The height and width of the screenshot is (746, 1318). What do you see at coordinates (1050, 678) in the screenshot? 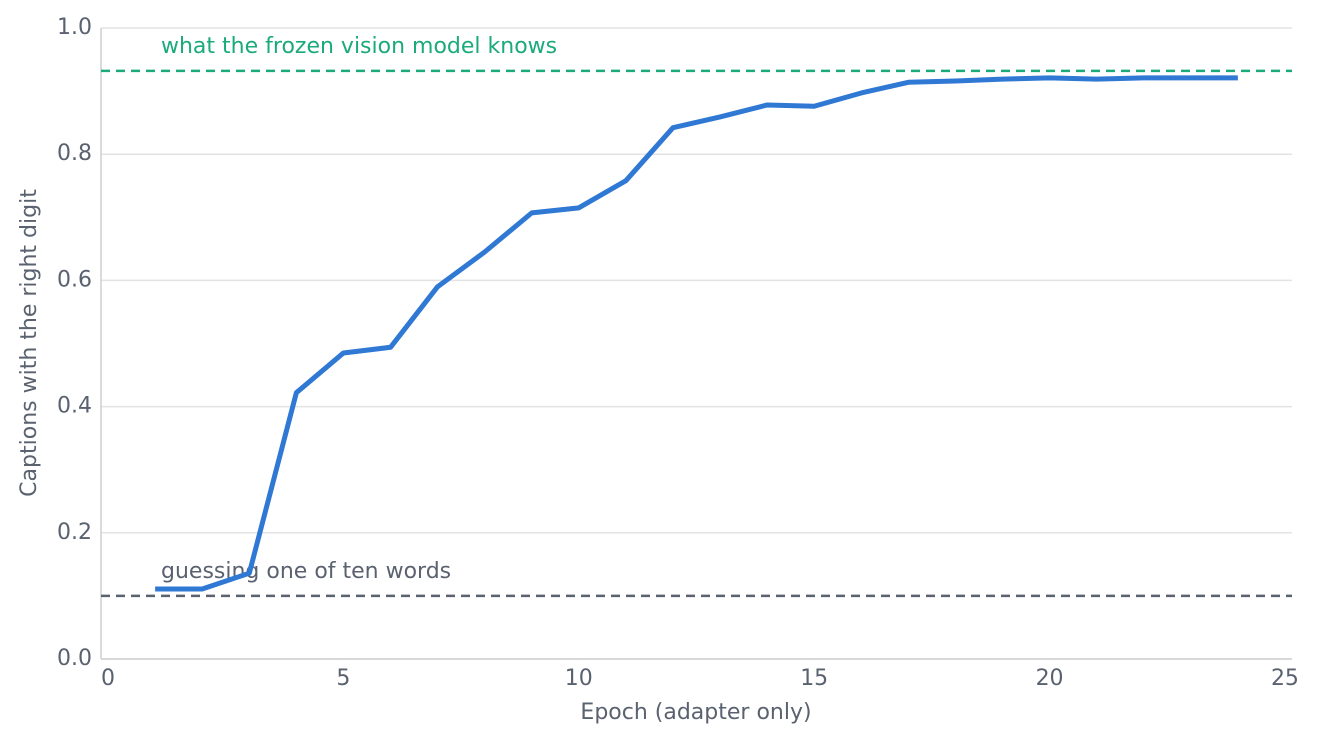
I see `x-tick-label: 20` at bounding box center [1050, 678].